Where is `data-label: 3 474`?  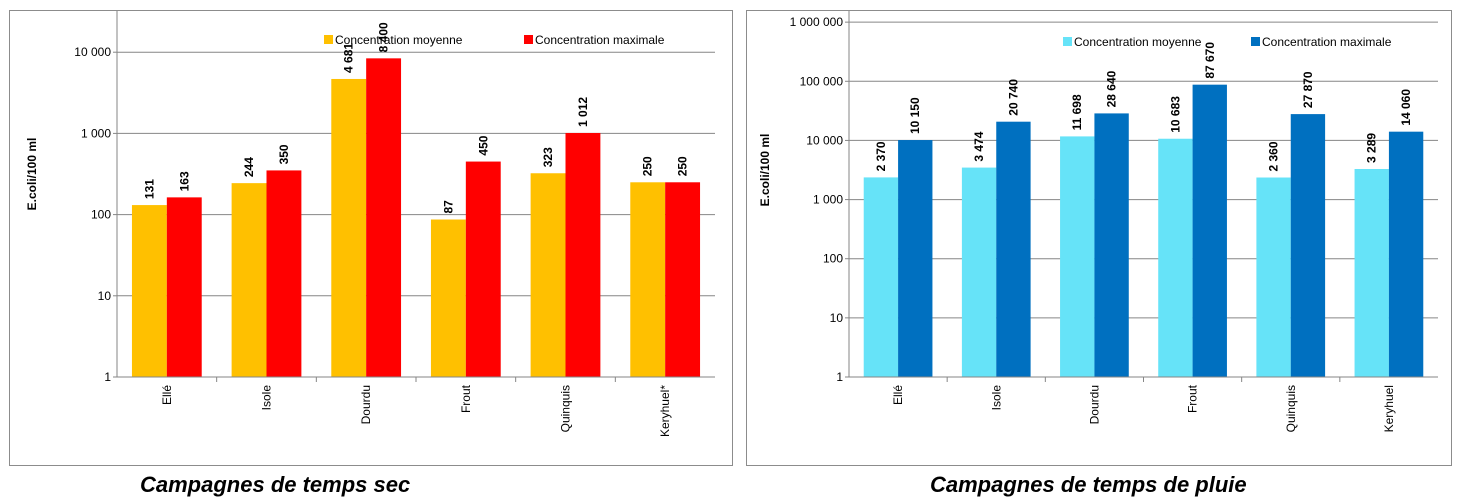 data-label: 3 474 is located at coordinates (979, 146).